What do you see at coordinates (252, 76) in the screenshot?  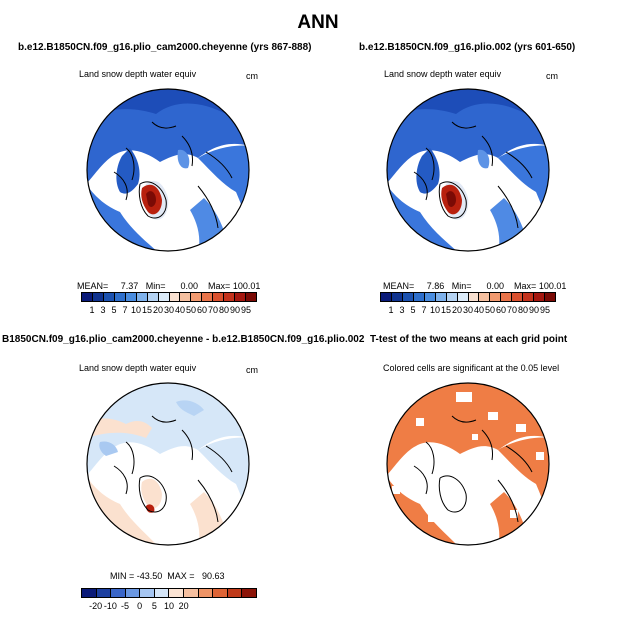 I see `panel-1-units: cm` at bounding box center [252, 76].